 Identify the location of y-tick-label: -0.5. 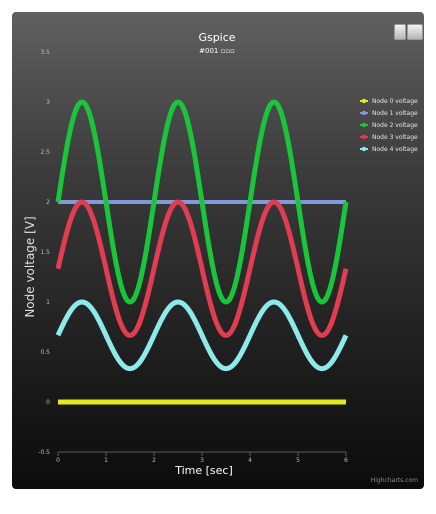
(44, 452).